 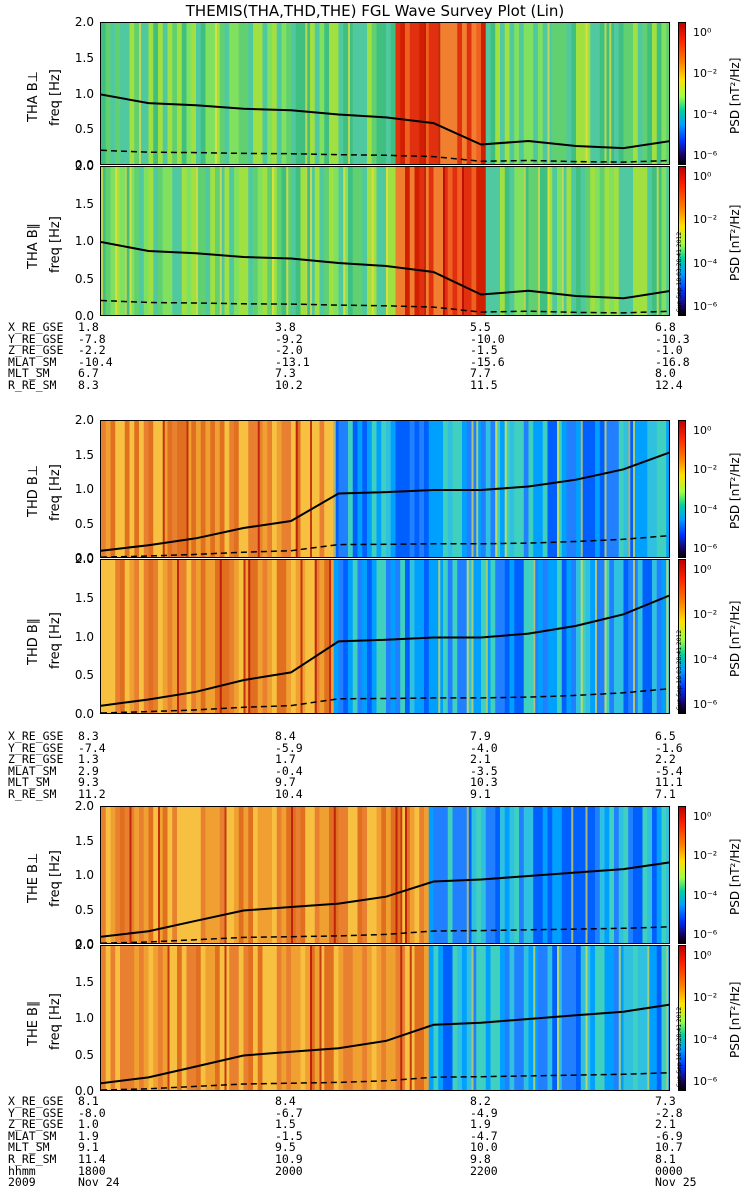 I want to click on colorbar-tick-label: 10⁻⁴, so click(x=705, y=509).